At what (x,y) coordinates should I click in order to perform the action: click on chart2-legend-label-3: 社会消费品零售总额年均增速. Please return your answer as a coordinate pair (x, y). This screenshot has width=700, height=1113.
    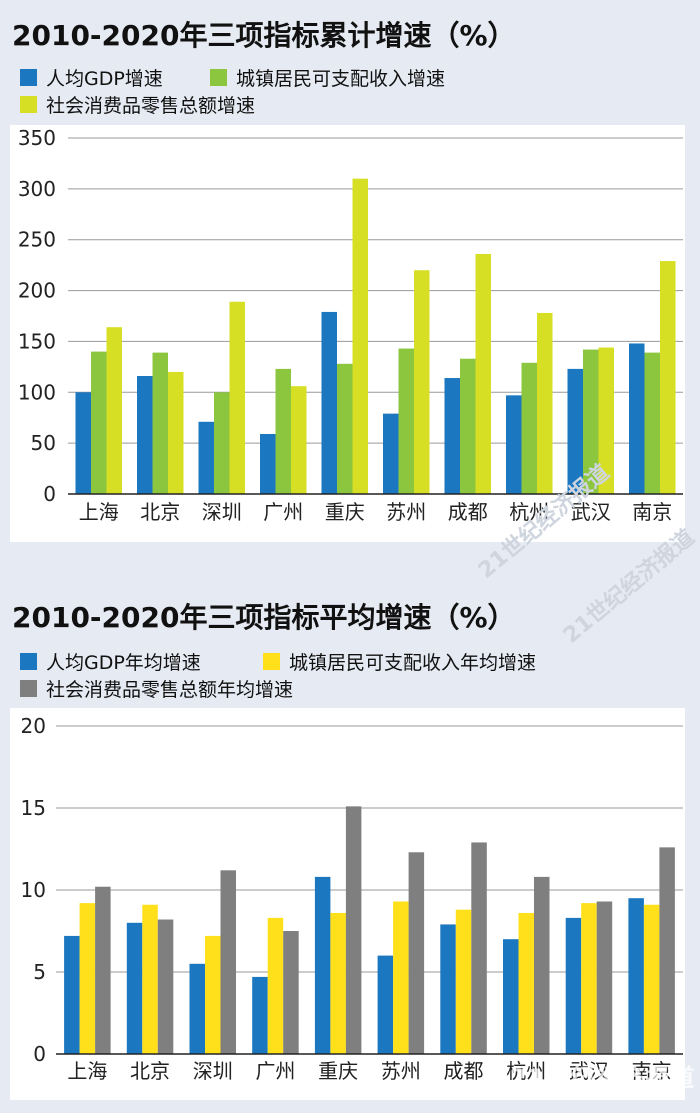
    Looking at the image, I should click on (170, 690).